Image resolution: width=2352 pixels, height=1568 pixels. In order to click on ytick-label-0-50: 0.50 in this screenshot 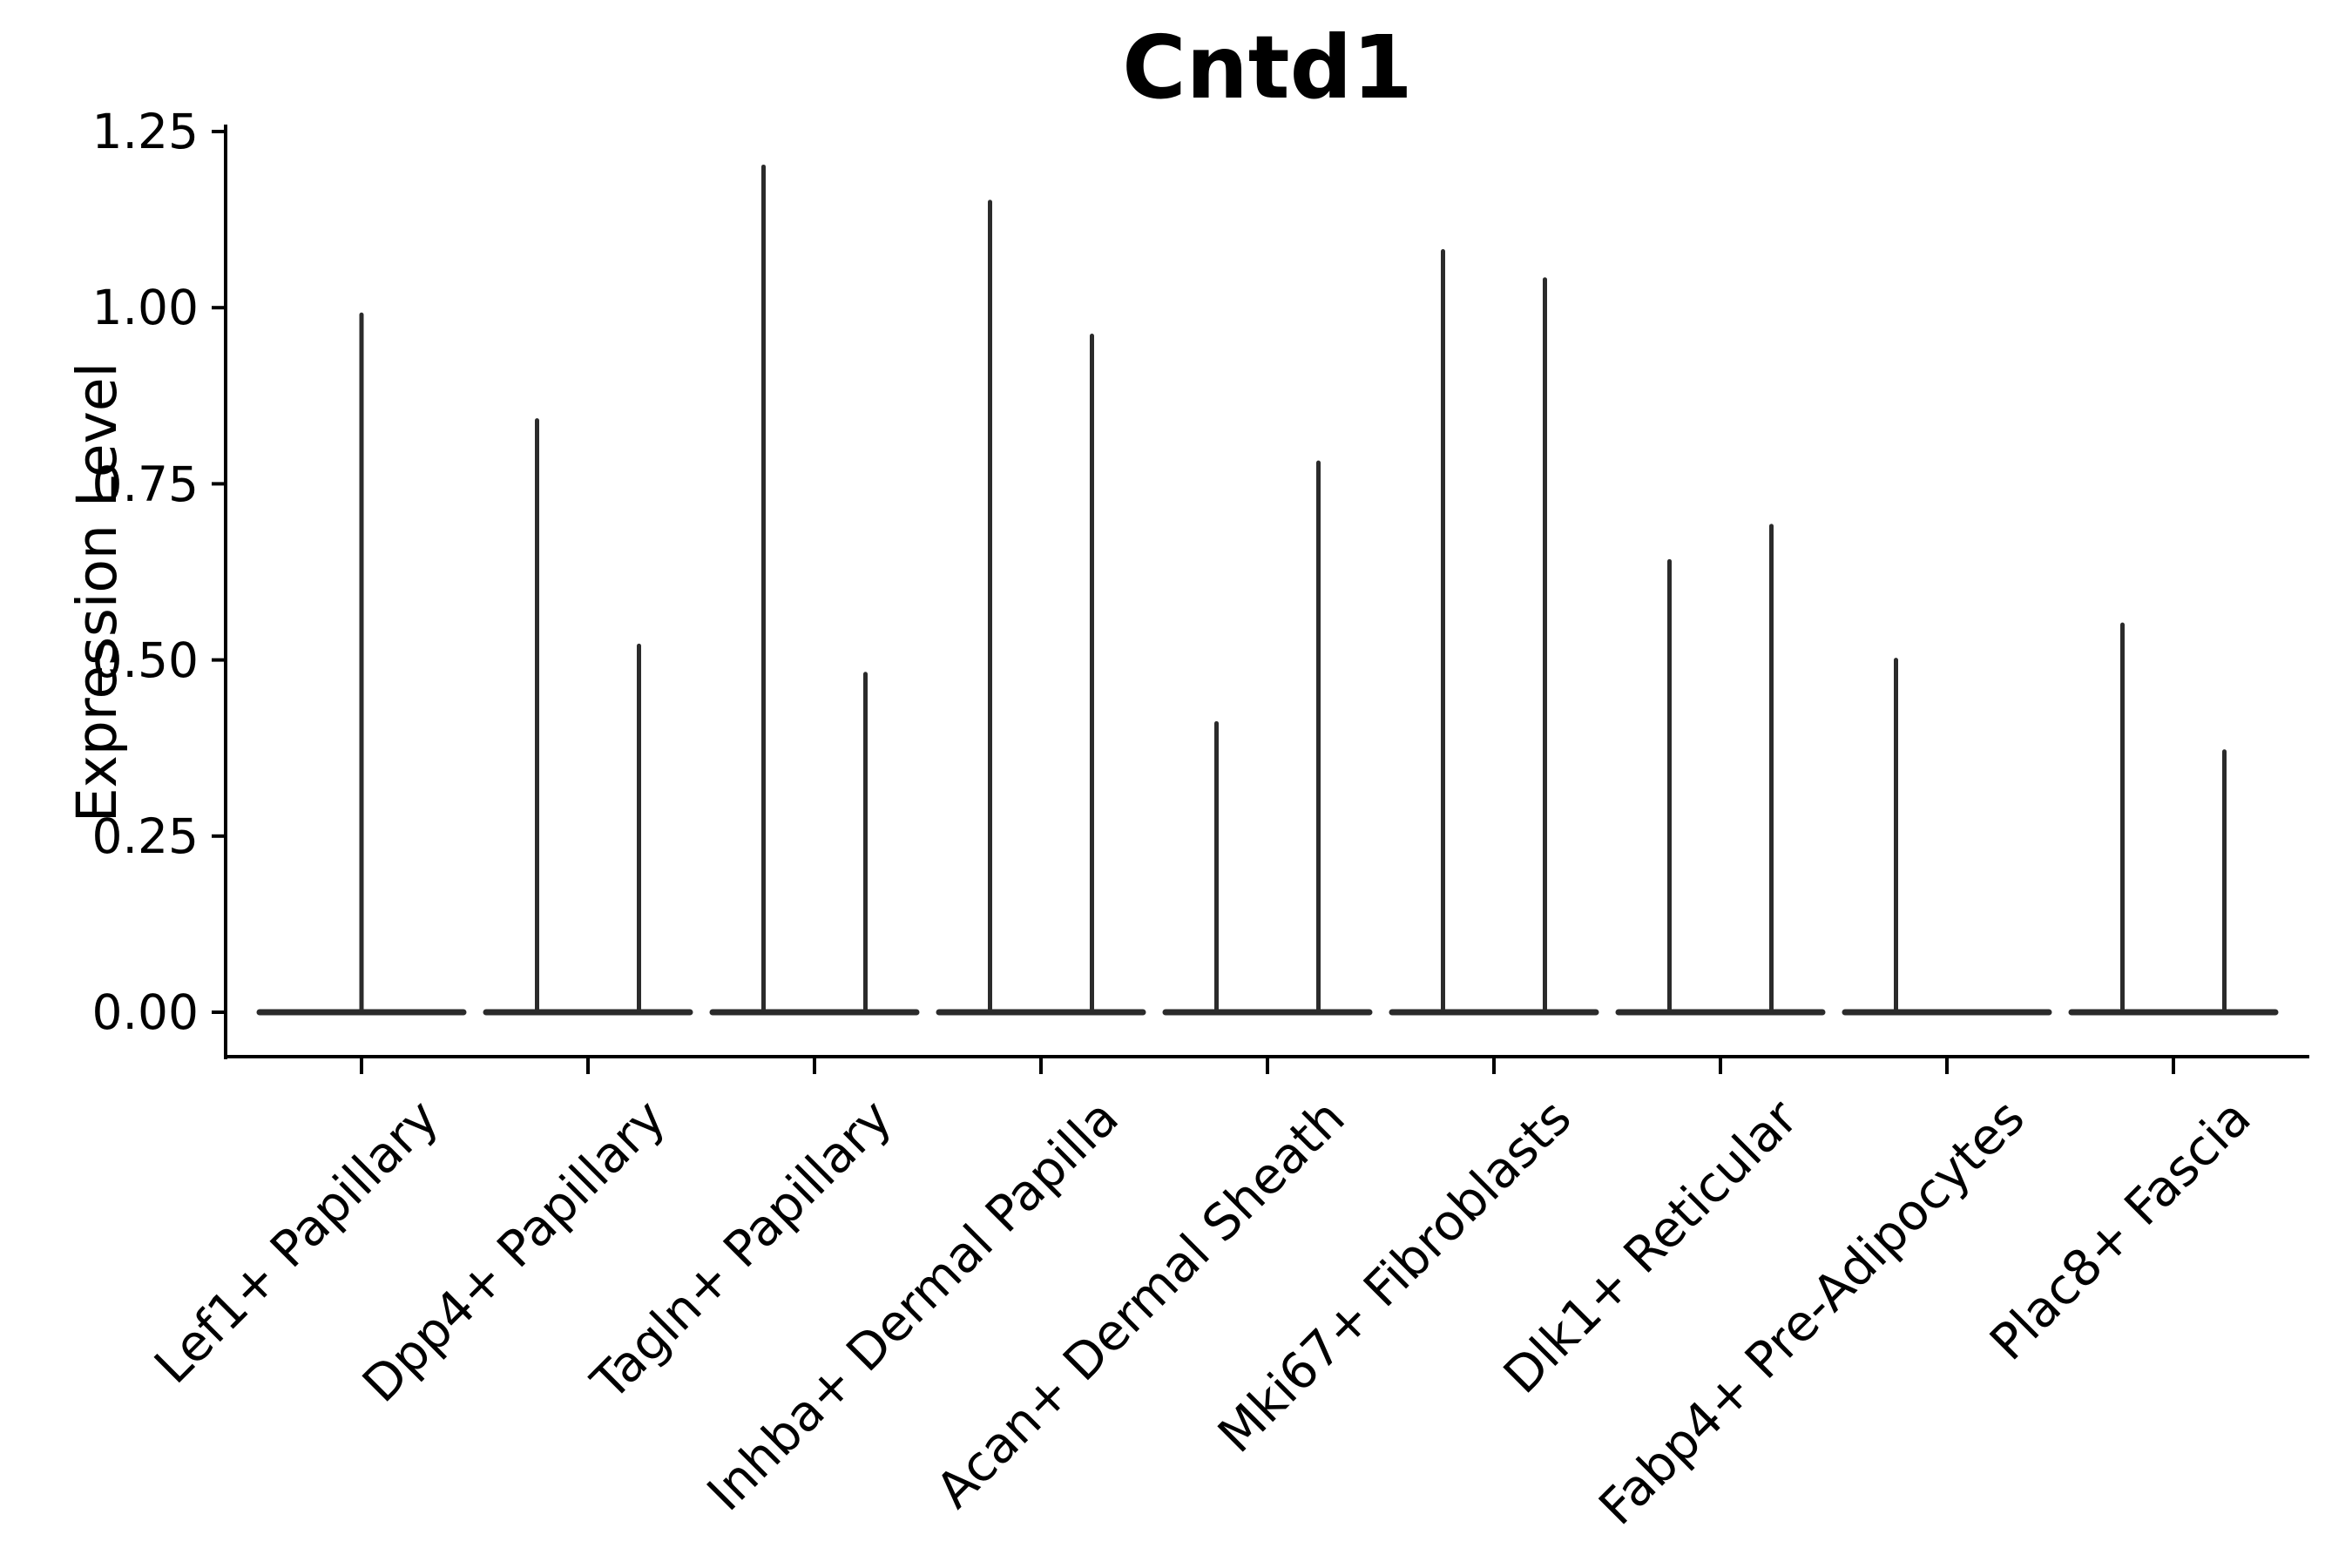, I will do `click(145, 660)`.